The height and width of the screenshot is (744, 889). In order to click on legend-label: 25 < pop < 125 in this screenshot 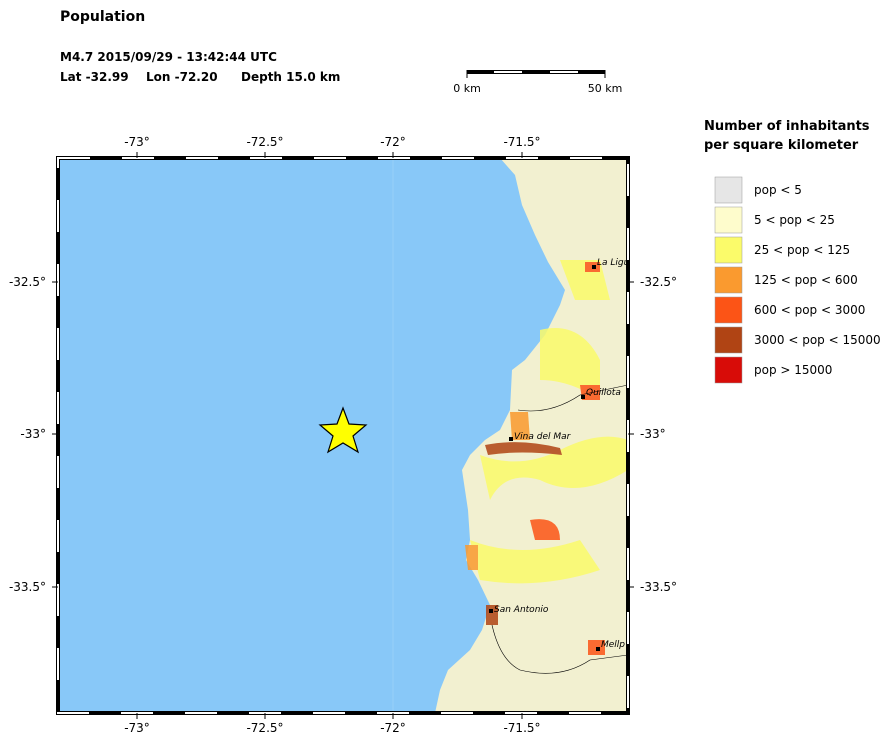, I will do `click(802, 250)`.